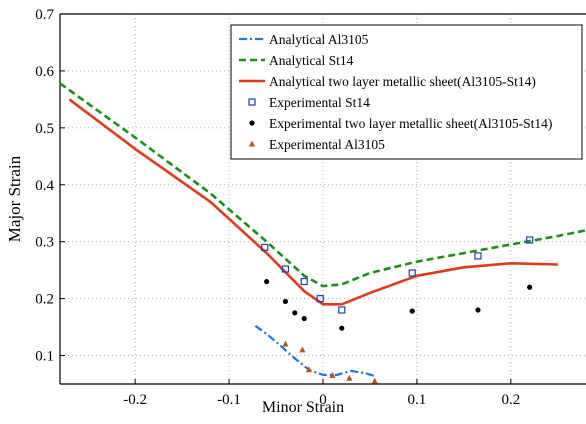 The height and width of the screenshot is (424, 586). I want to click on x-tick-label: -0.2, so click(135, 400).